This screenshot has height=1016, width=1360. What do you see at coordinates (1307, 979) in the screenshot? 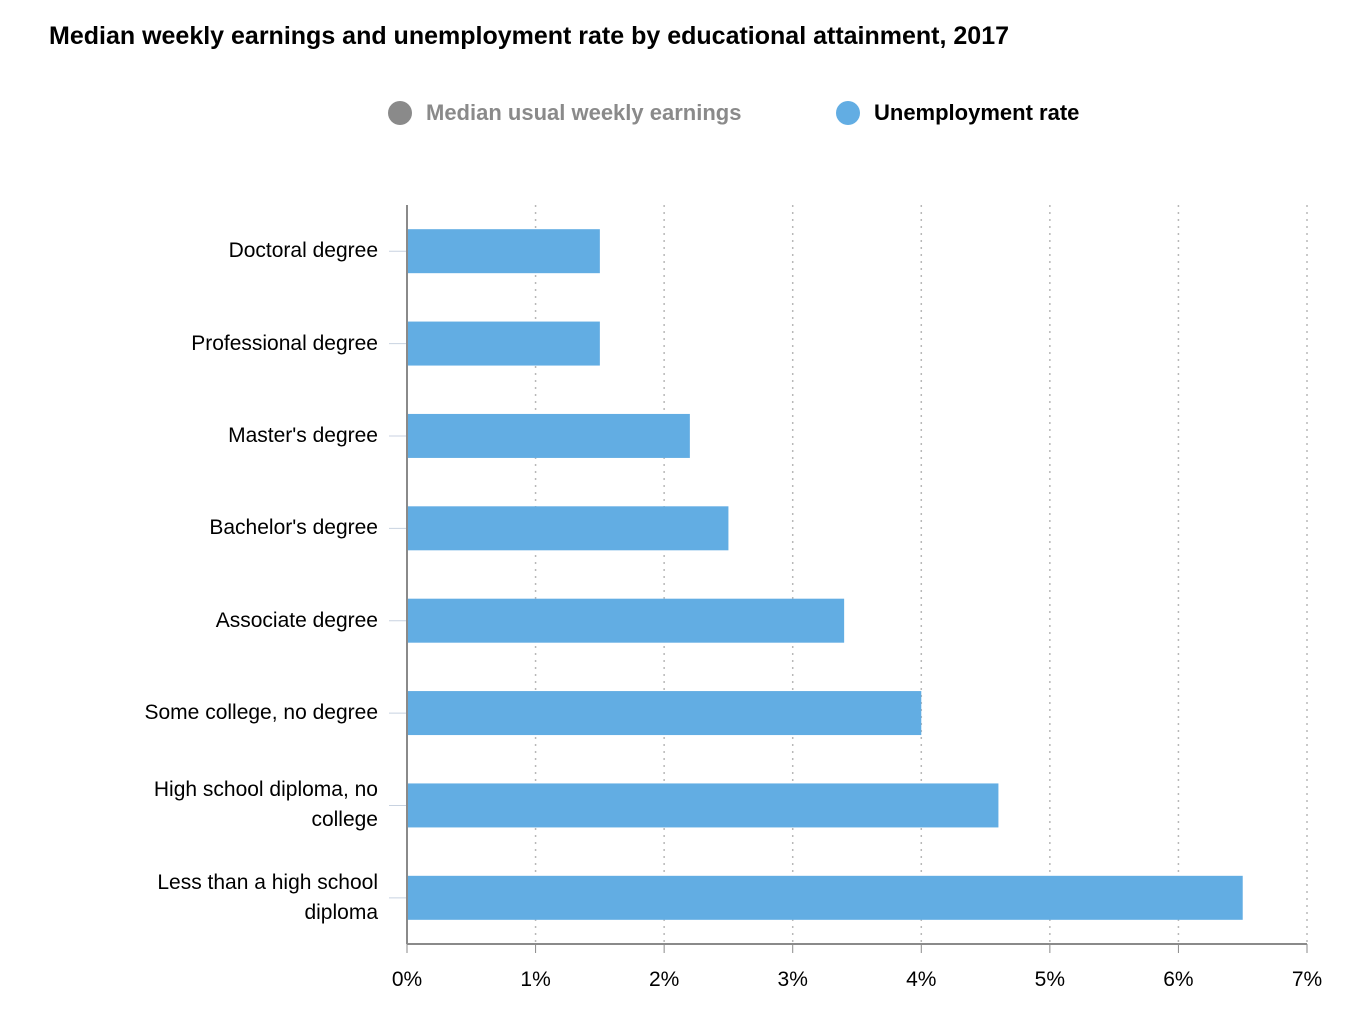
I see `x-tick-label-7: 7%` at bounding box center [1307, 979].